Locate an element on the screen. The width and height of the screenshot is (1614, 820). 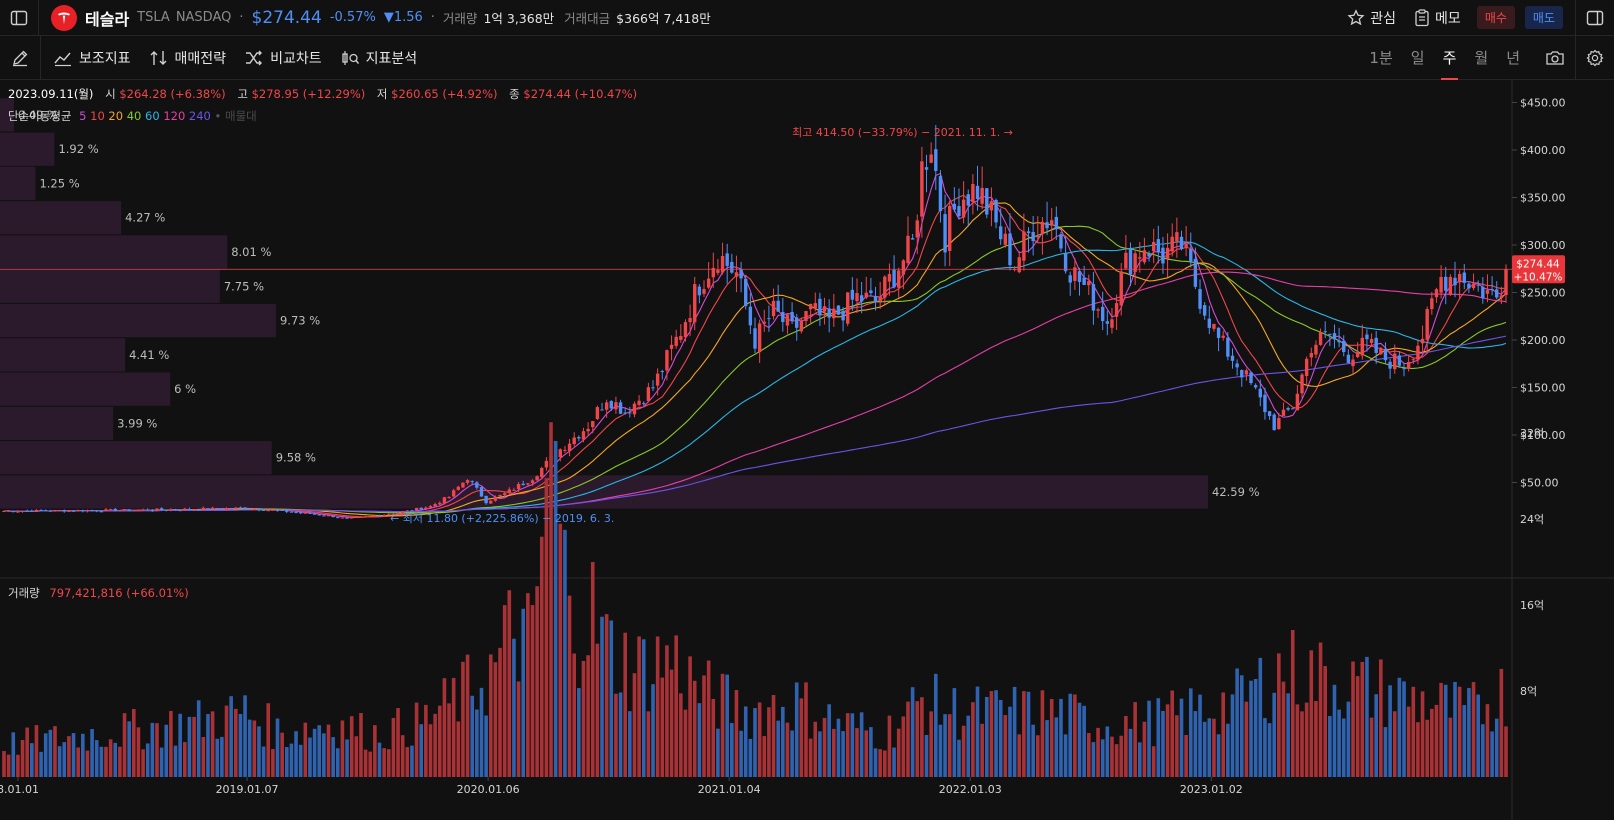
settings-button is located at coordinates (1595, 58).